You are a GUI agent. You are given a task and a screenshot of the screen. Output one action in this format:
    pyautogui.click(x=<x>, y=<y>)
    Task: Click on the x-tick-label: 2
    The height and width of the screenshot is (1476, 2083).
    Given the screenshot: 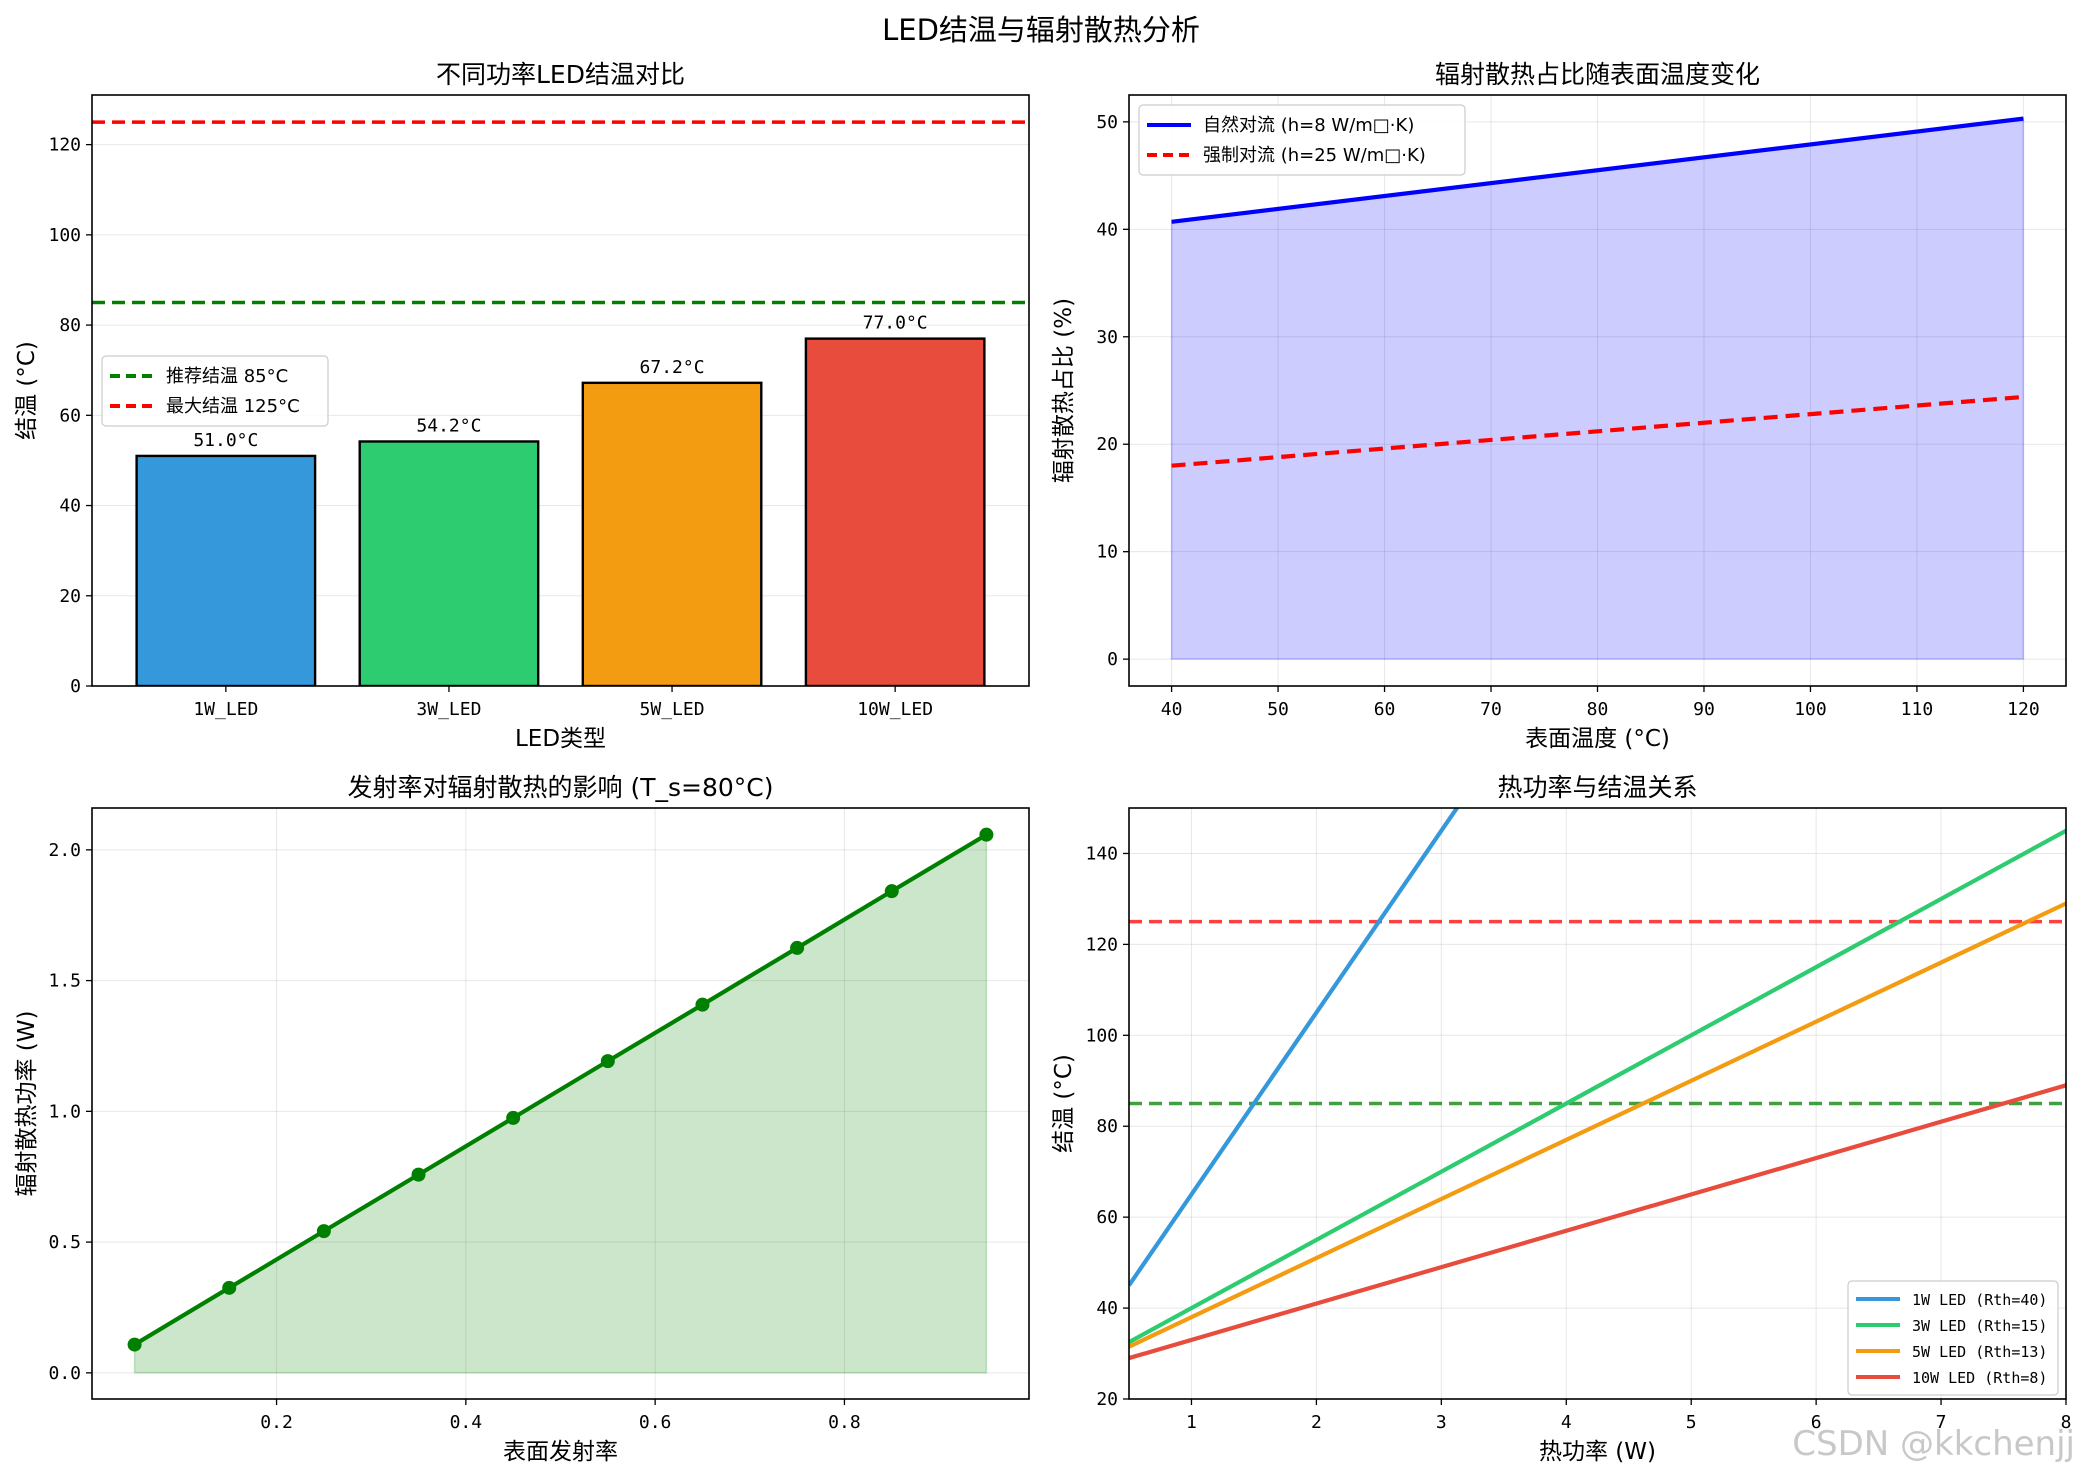 What is the action you would take?
    pyautogui.click(x=1316, y=1422)
    